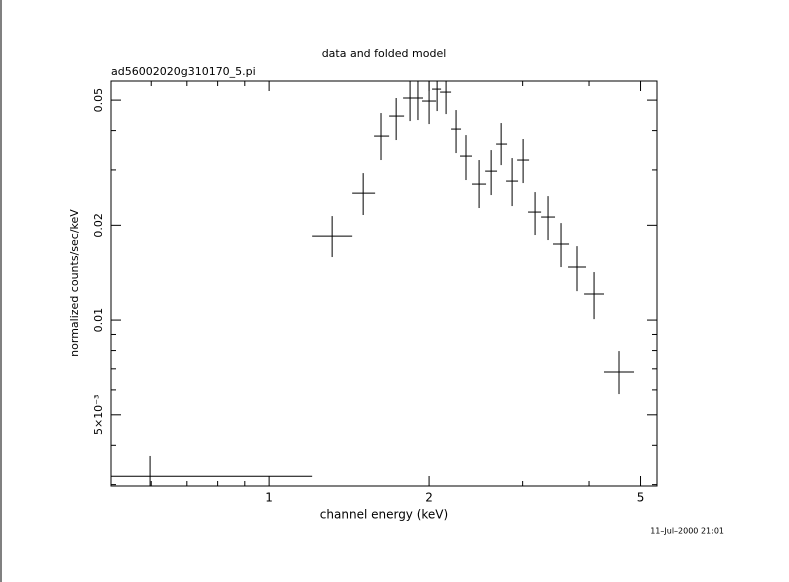 This screenshot has width=789, height=582. I want to click on x-axis-label: channel energy (keV), so click(384, 515).